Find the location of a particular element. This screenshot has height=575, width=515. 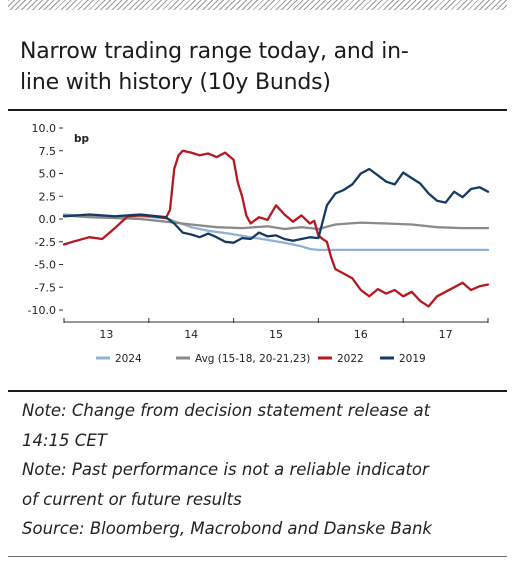

legend-label-3: 2019 is located at coordinates (412, 359).